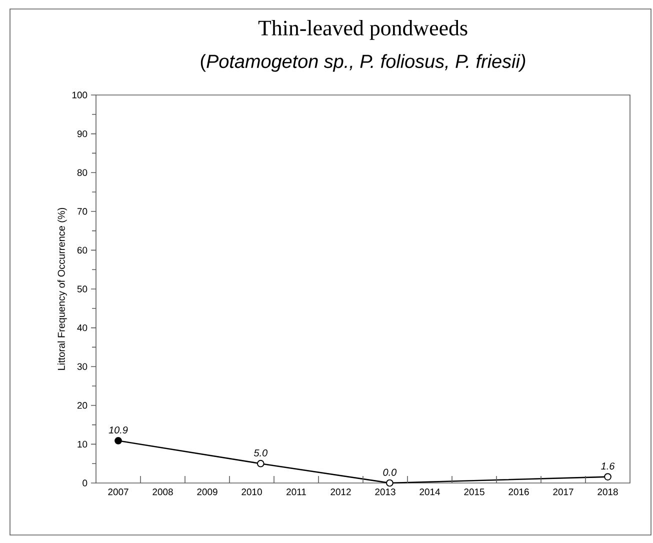  What do you see at coordinates (83, 444) in the screenshot?
I see `y-tick-label: 10` at bounding box center [83, 444].